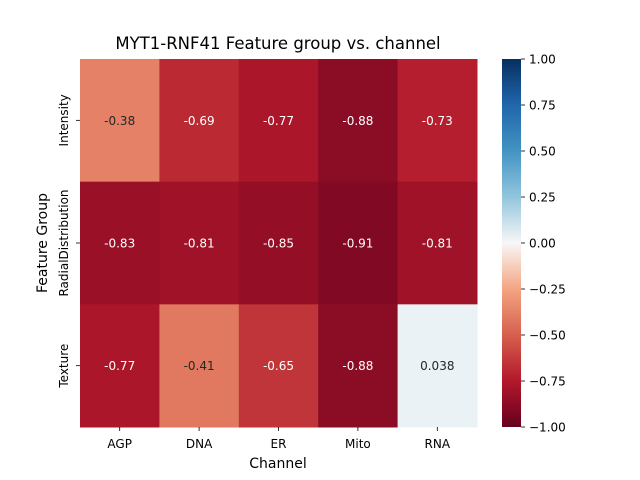 The image size is (640, 480). What do you see at coordinates (438, 444) in the screenshot?
I see `x-tick-label: RNA` at bounding box center [438, 444].